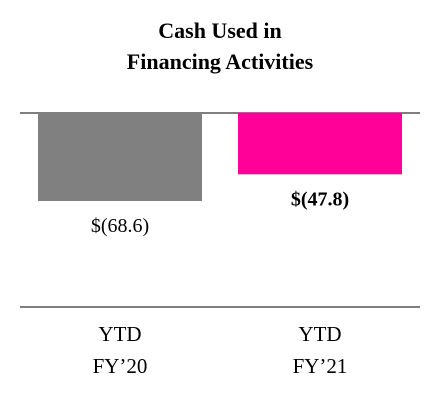 The height and width of the screenshot is (400, 440). What do you see at coordinates (120, 350) in the screenshot?
I see `x-tick-label: YTD FY’20` at bounding box center [120, 350].